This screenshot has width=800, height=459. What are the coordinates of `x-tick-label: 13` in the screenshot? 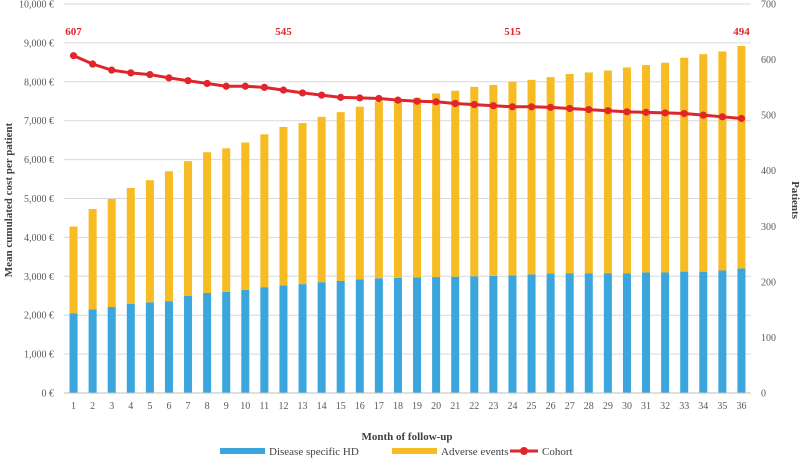 It's located at (303, 406).